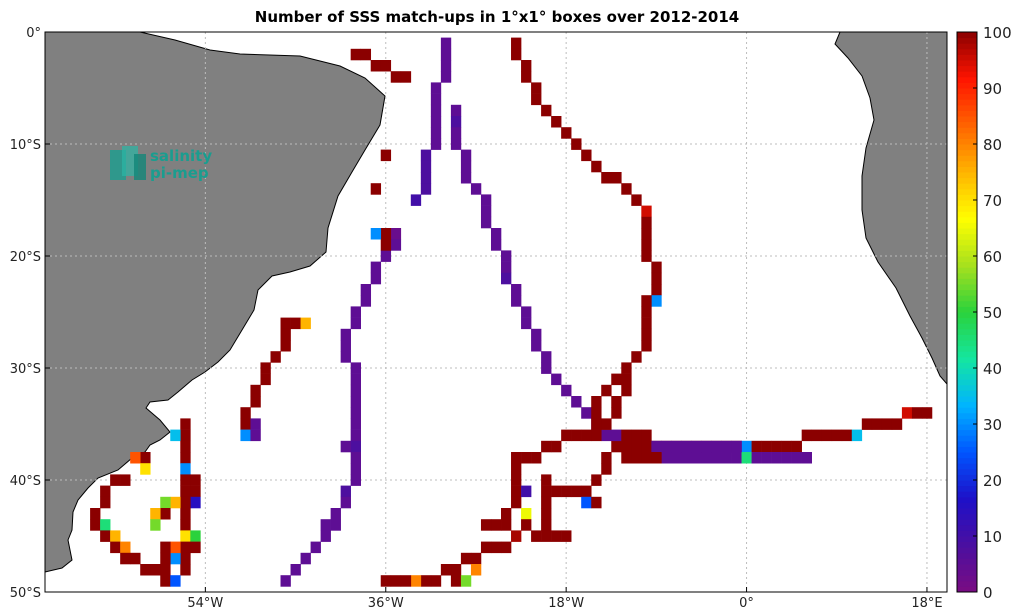 This screenshot has height=610, width=1015. I want to click on colorbar-tick-label: 60, so click(992, 257).